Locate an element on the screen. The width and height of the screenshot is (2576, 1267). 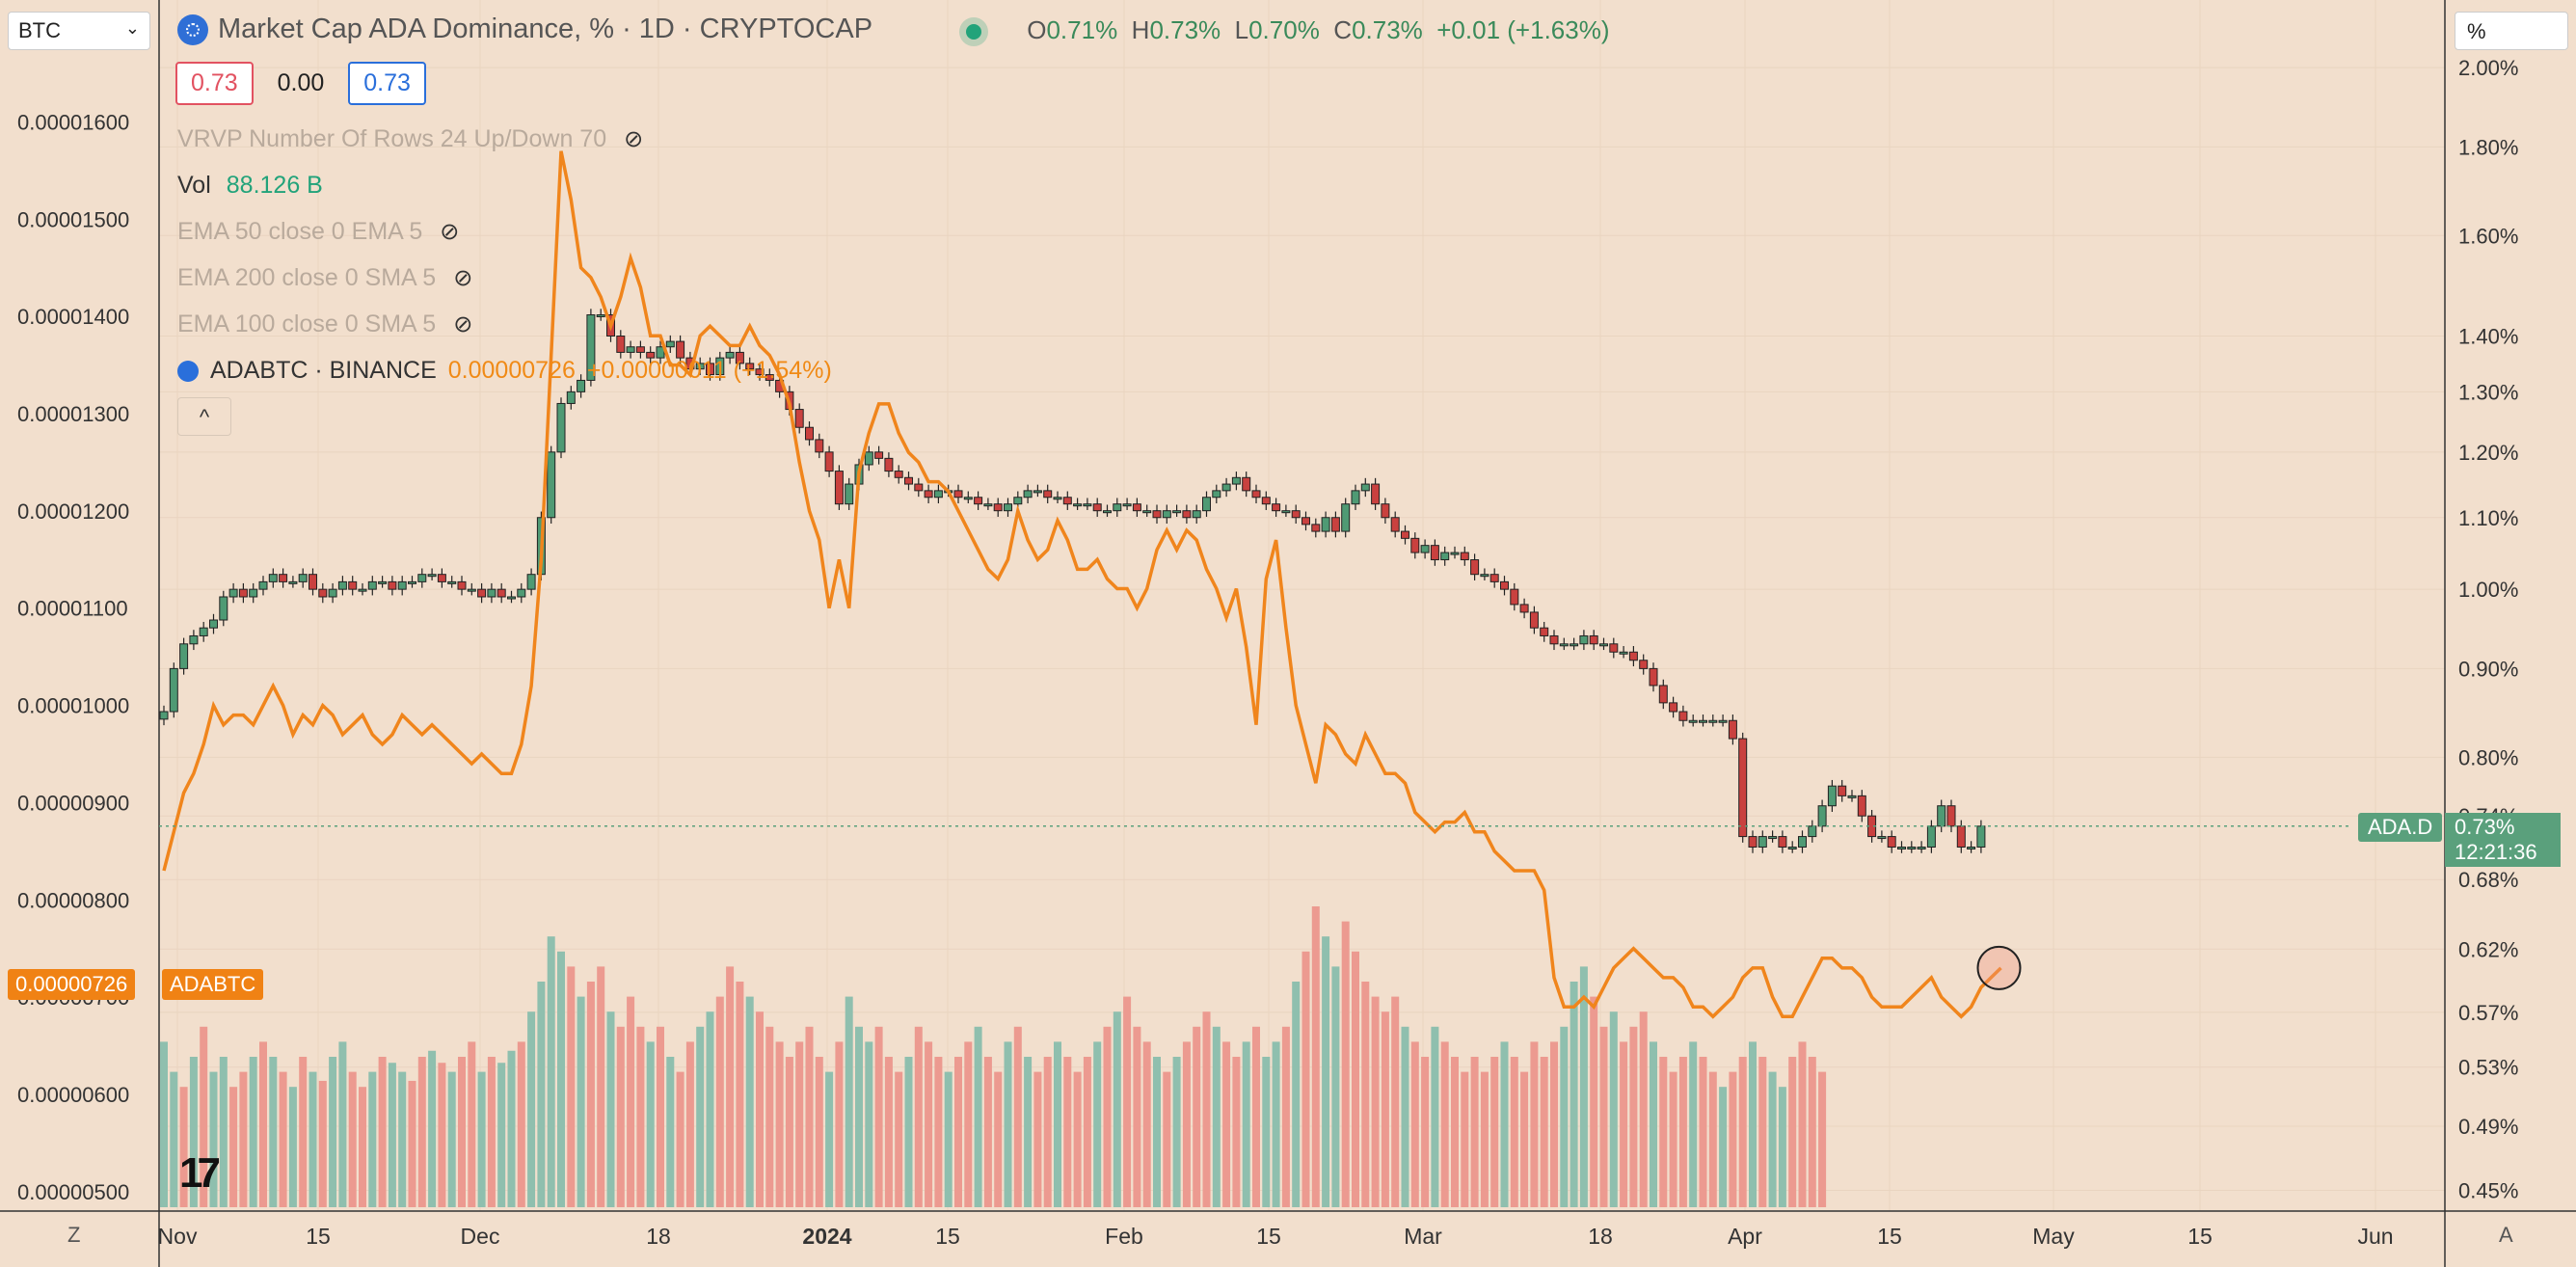
left-tick-label: 0.00000500 is located at coordinates (73, 1192).